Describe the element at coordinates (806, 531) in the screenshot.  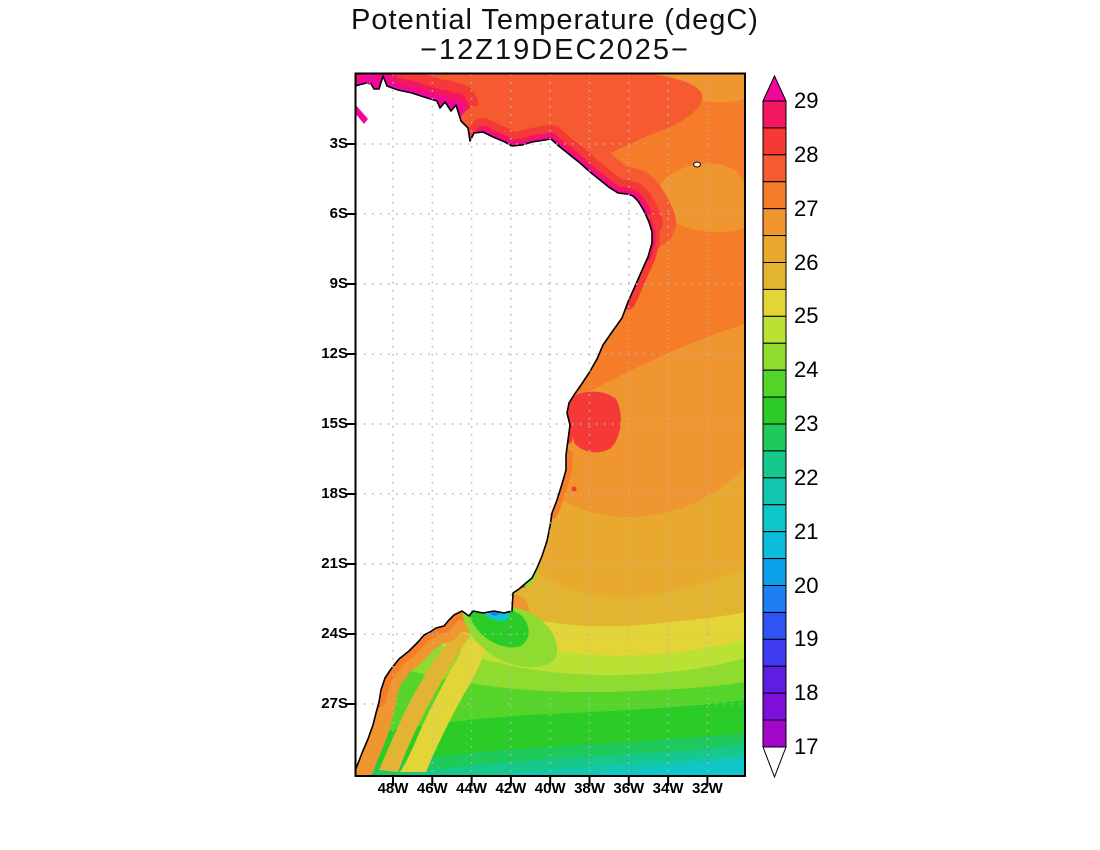
I see `colorbar-tick-label: 21` at that location.